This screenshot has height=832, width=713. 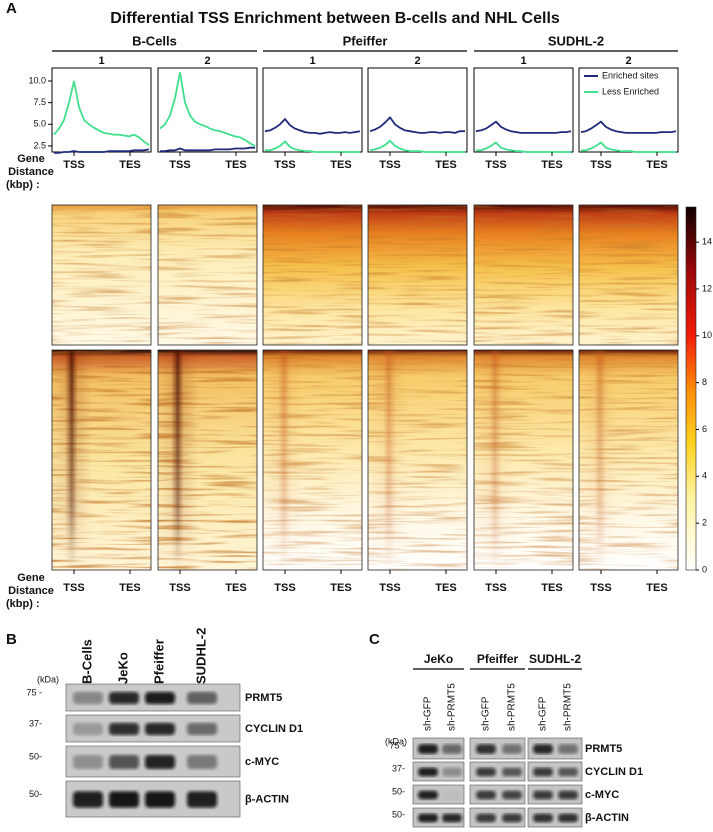 What do you see at coordinates (603, 749) in the screenshot?
I see `protein-label: PRMT5` at bounding box center [603, 749].